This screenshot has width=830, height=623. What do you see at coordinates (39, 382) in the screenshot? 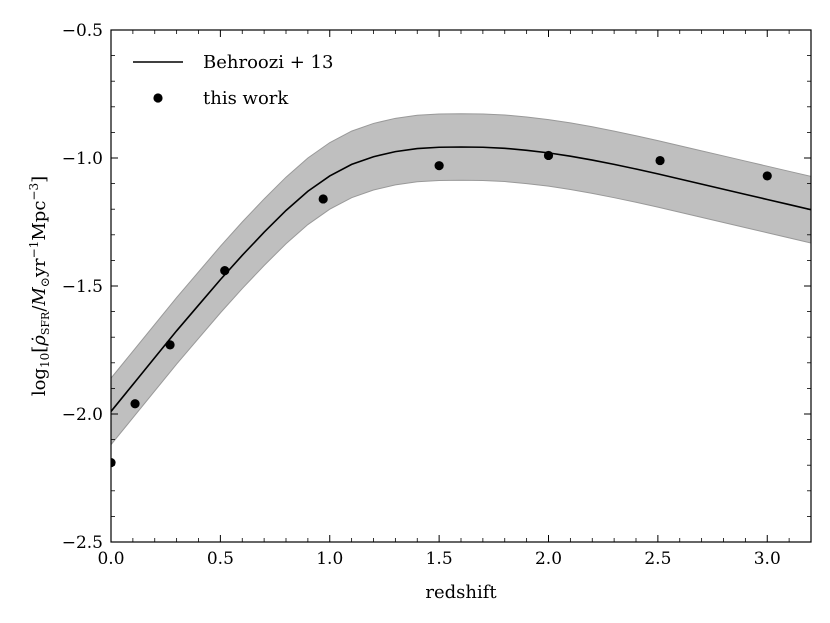
I see `y-label-log: log` at bounding box center [39, 382].